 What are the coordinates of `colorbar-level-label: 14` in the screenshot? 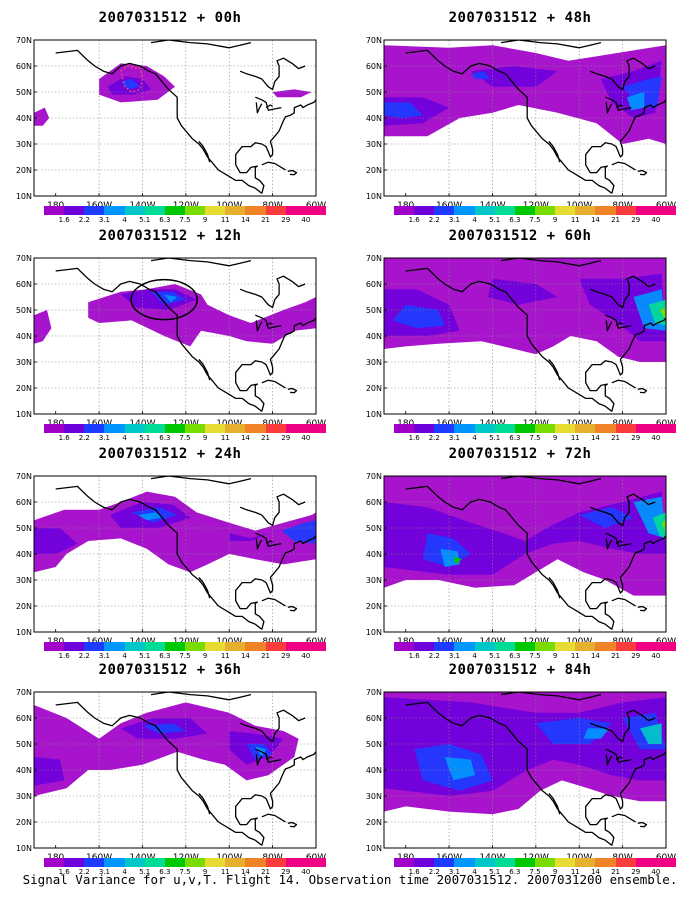 It's located at (245, 872).